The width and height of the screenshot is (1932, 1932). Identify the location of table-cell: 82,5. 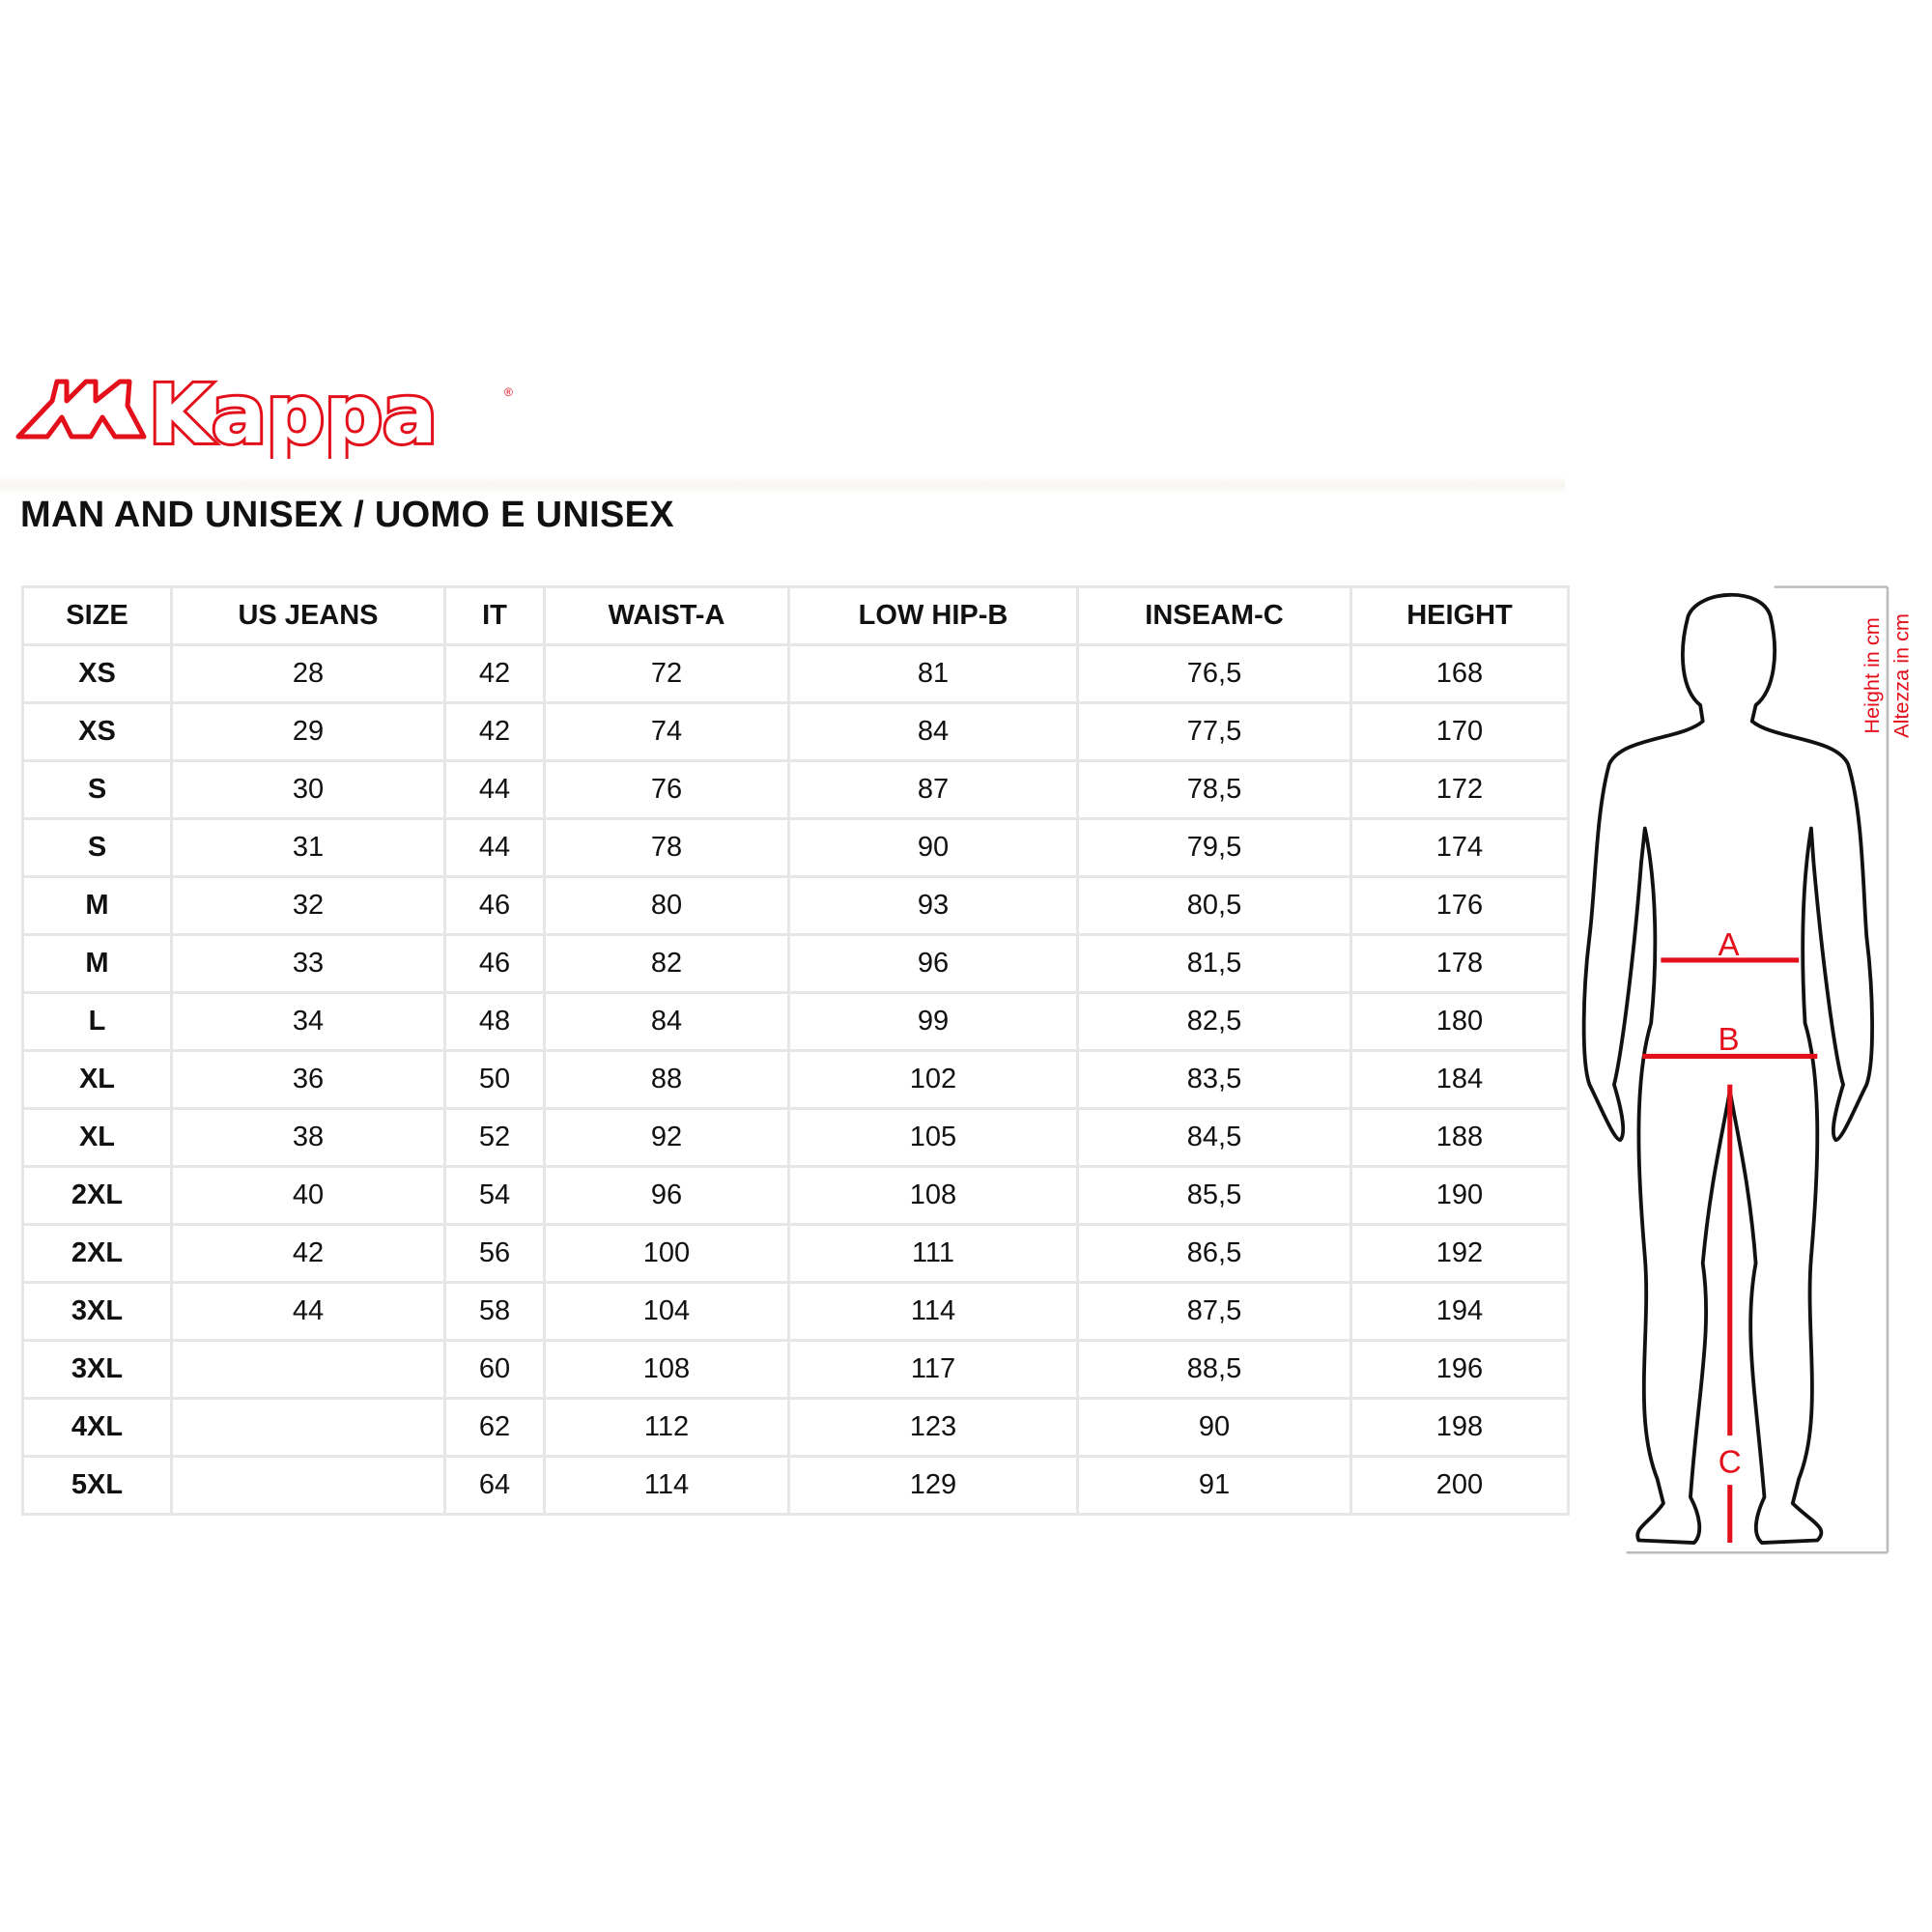
(1214, 1021).